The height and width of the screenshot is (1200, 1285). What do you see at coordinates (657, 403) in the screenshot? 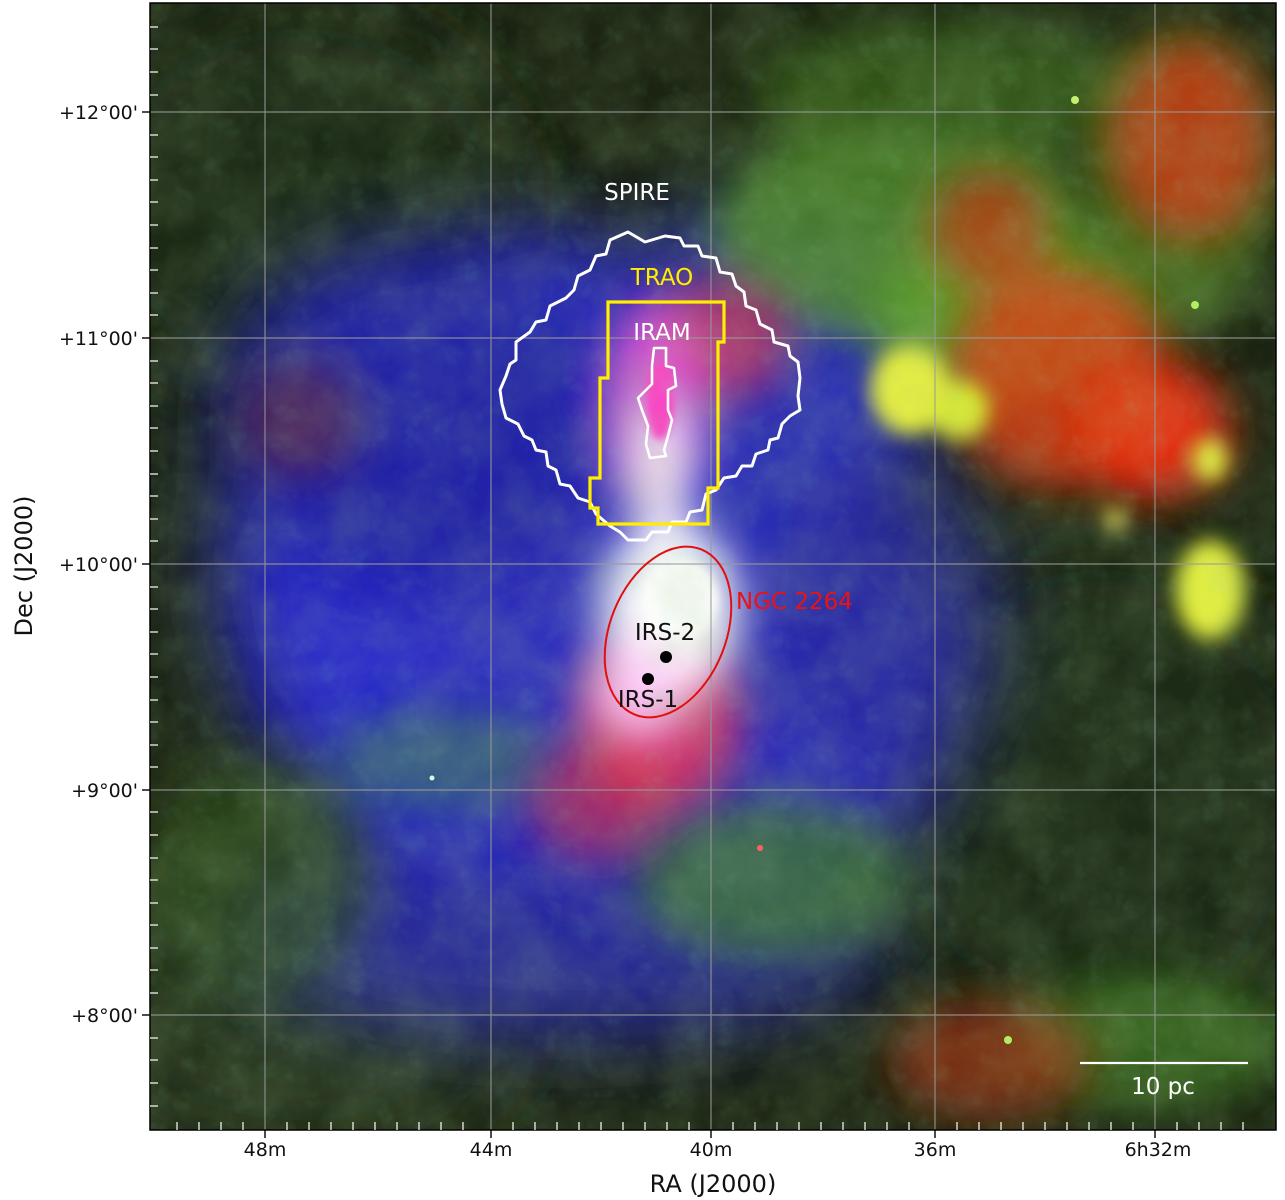
I see `iram-coverage-contour` at bounding box center [657, 403].